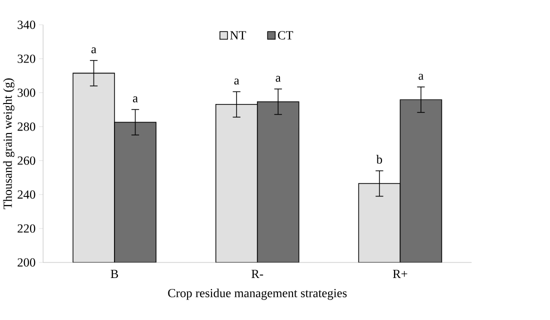 The height and width of the screenshot is (320, 550). Describe the element at coordinates (27, 160) in the screenshot. I see `y-tick-label: 260` at that location.